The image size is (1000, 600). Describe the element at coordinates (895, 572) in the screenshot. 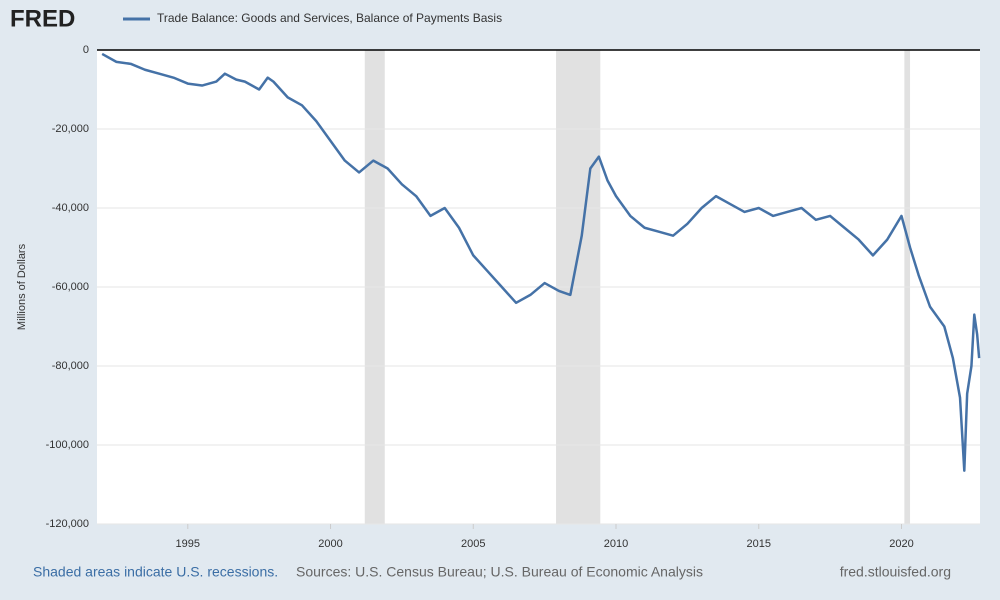

I see `footer-url: fred.stlouisfed.org` at that location.